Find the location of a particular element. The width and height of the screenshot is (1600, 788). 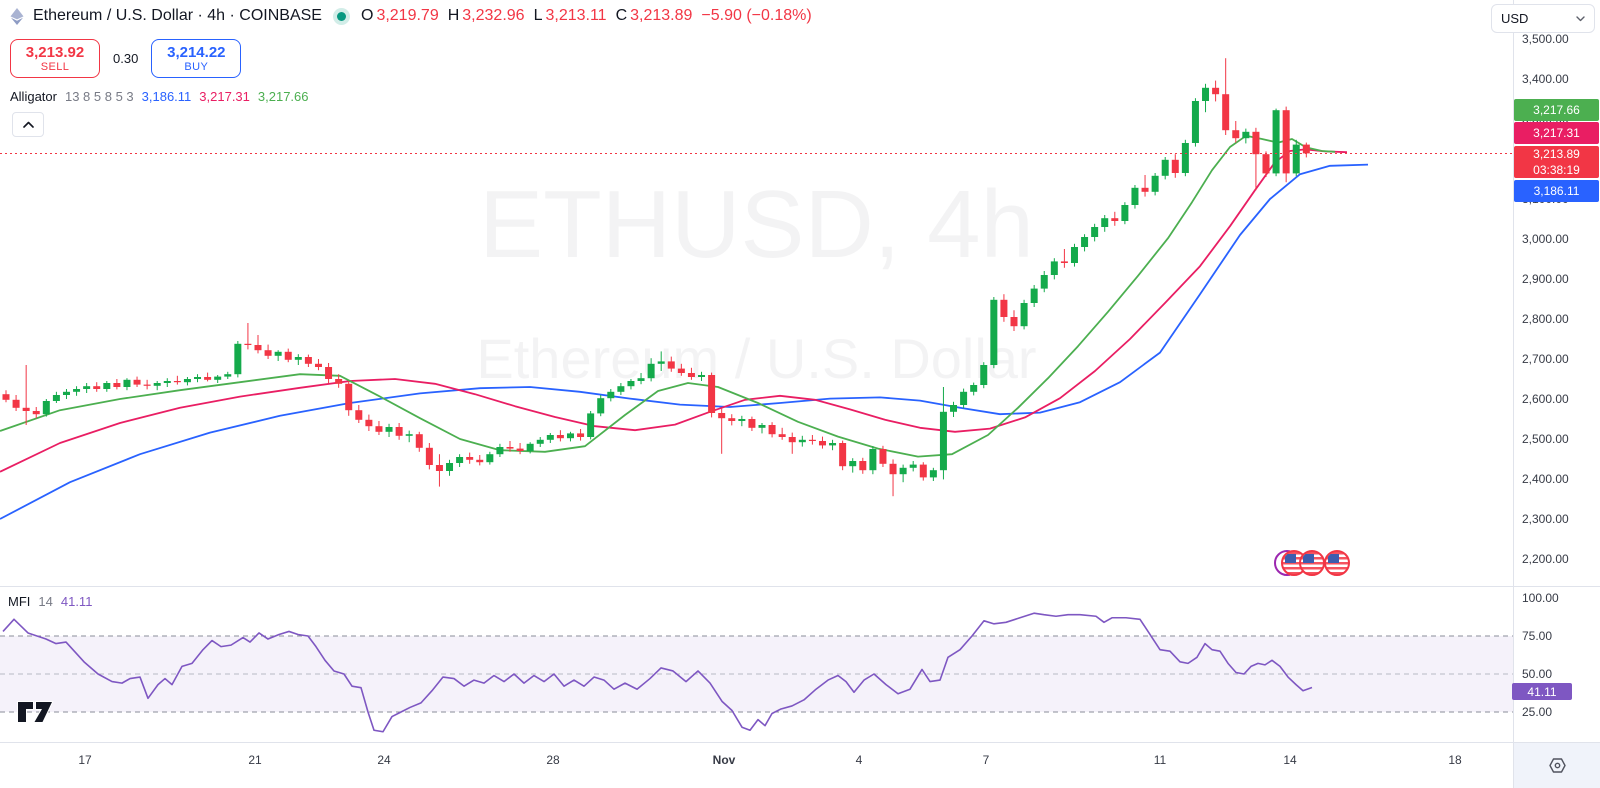

symbol-title: Ethereum / U.S. Dollar · 4h · COINBASE is located at coordinates (177, 15).